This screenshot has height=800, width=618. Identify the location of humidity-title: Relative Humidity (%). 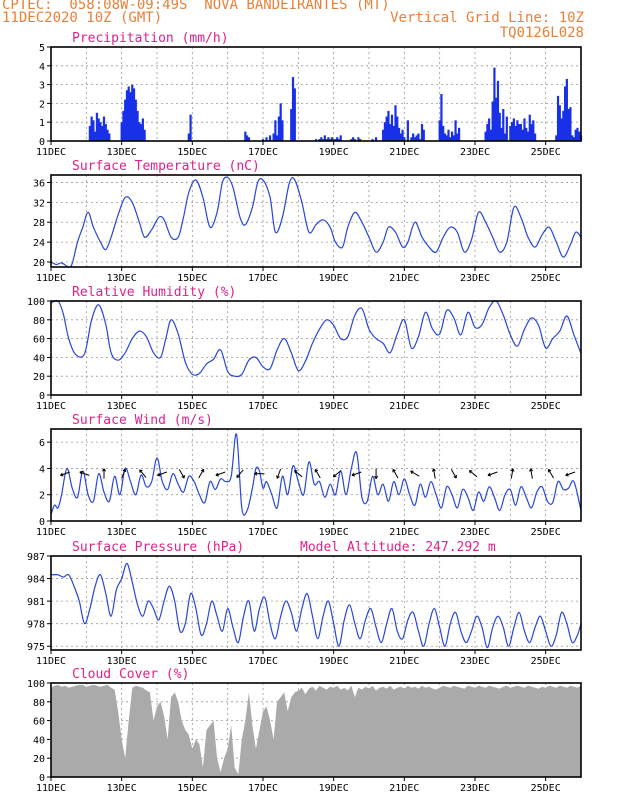
(154, 292).